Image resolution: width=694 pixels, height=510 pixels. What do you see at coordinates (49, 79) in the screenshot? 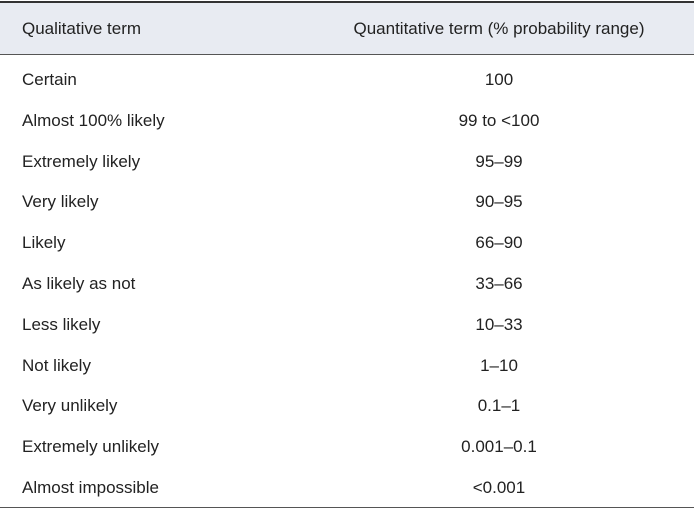
I see `term-cell: Certain` at bounding box center [49, 79].